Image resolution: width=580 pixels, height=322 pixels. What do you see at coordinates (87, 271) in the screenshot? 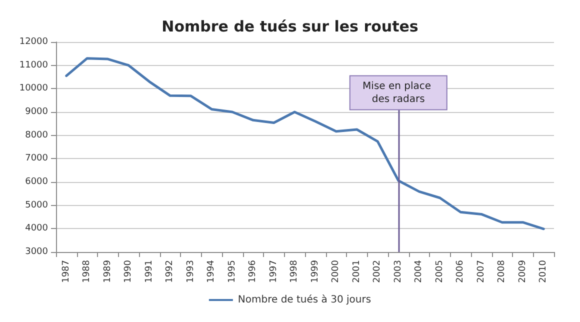
I see `x-tick-label: 1988` at bounding box center [87, 271].